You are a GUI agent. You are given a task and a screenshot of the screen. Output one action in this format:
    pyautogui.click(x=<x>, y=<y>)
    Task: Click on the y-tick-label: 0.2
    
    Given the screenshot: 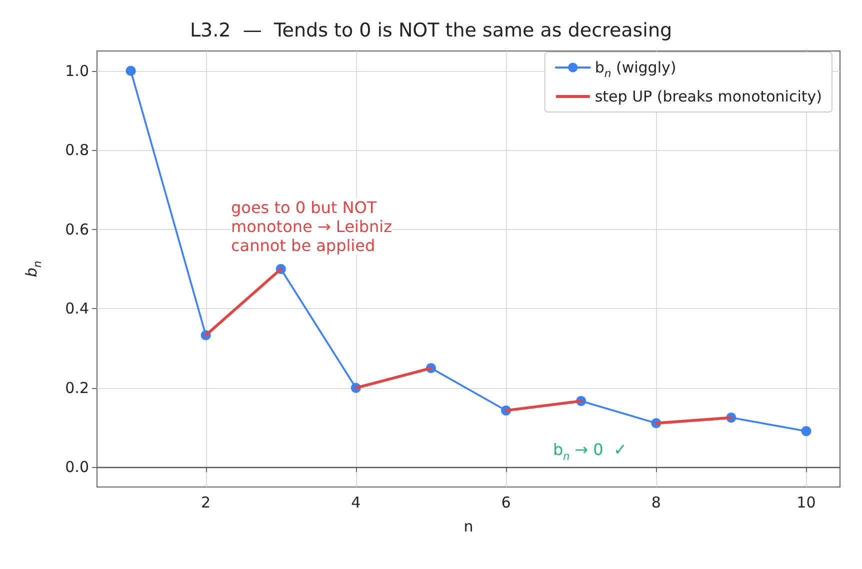 What is the action you would take?
    pyautogui.click(x=77, y=387)
    